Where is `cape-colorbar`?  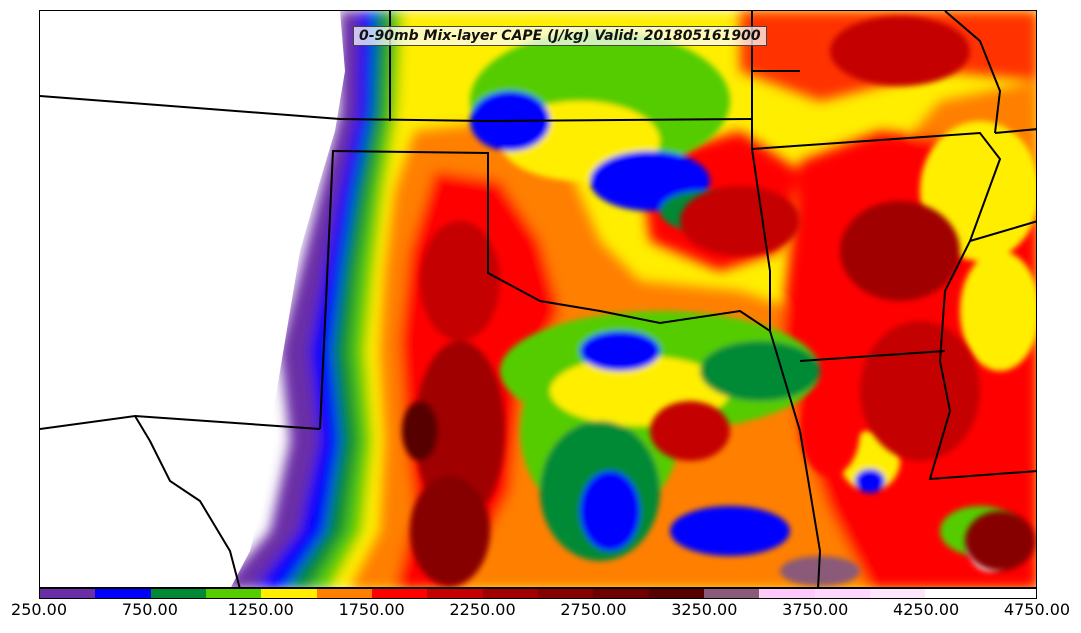
cape-colorbar is located at coordinates (538, 593).